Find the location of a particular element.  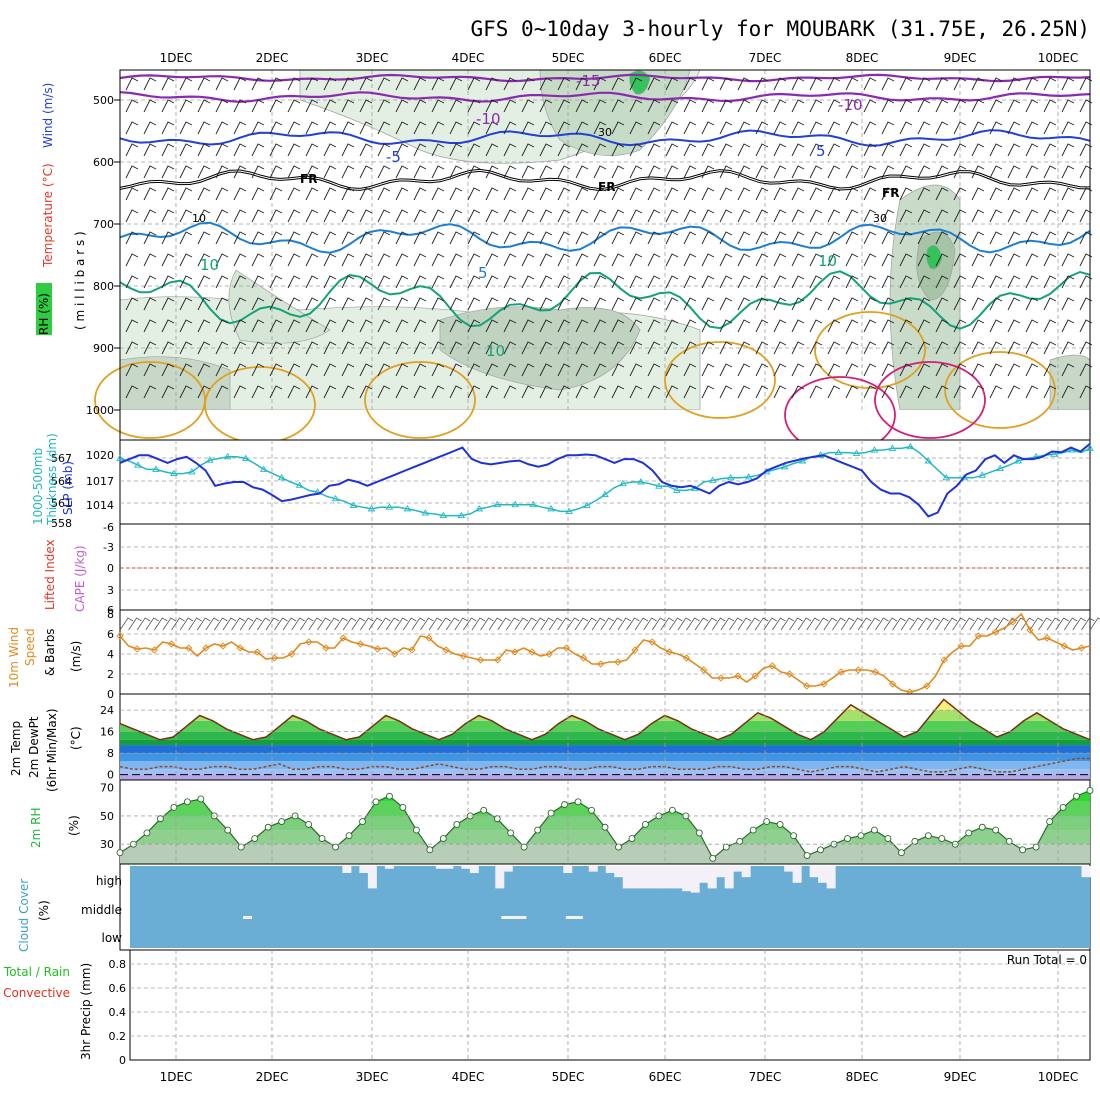

warm-contour is located at coordinates (1000, 390).